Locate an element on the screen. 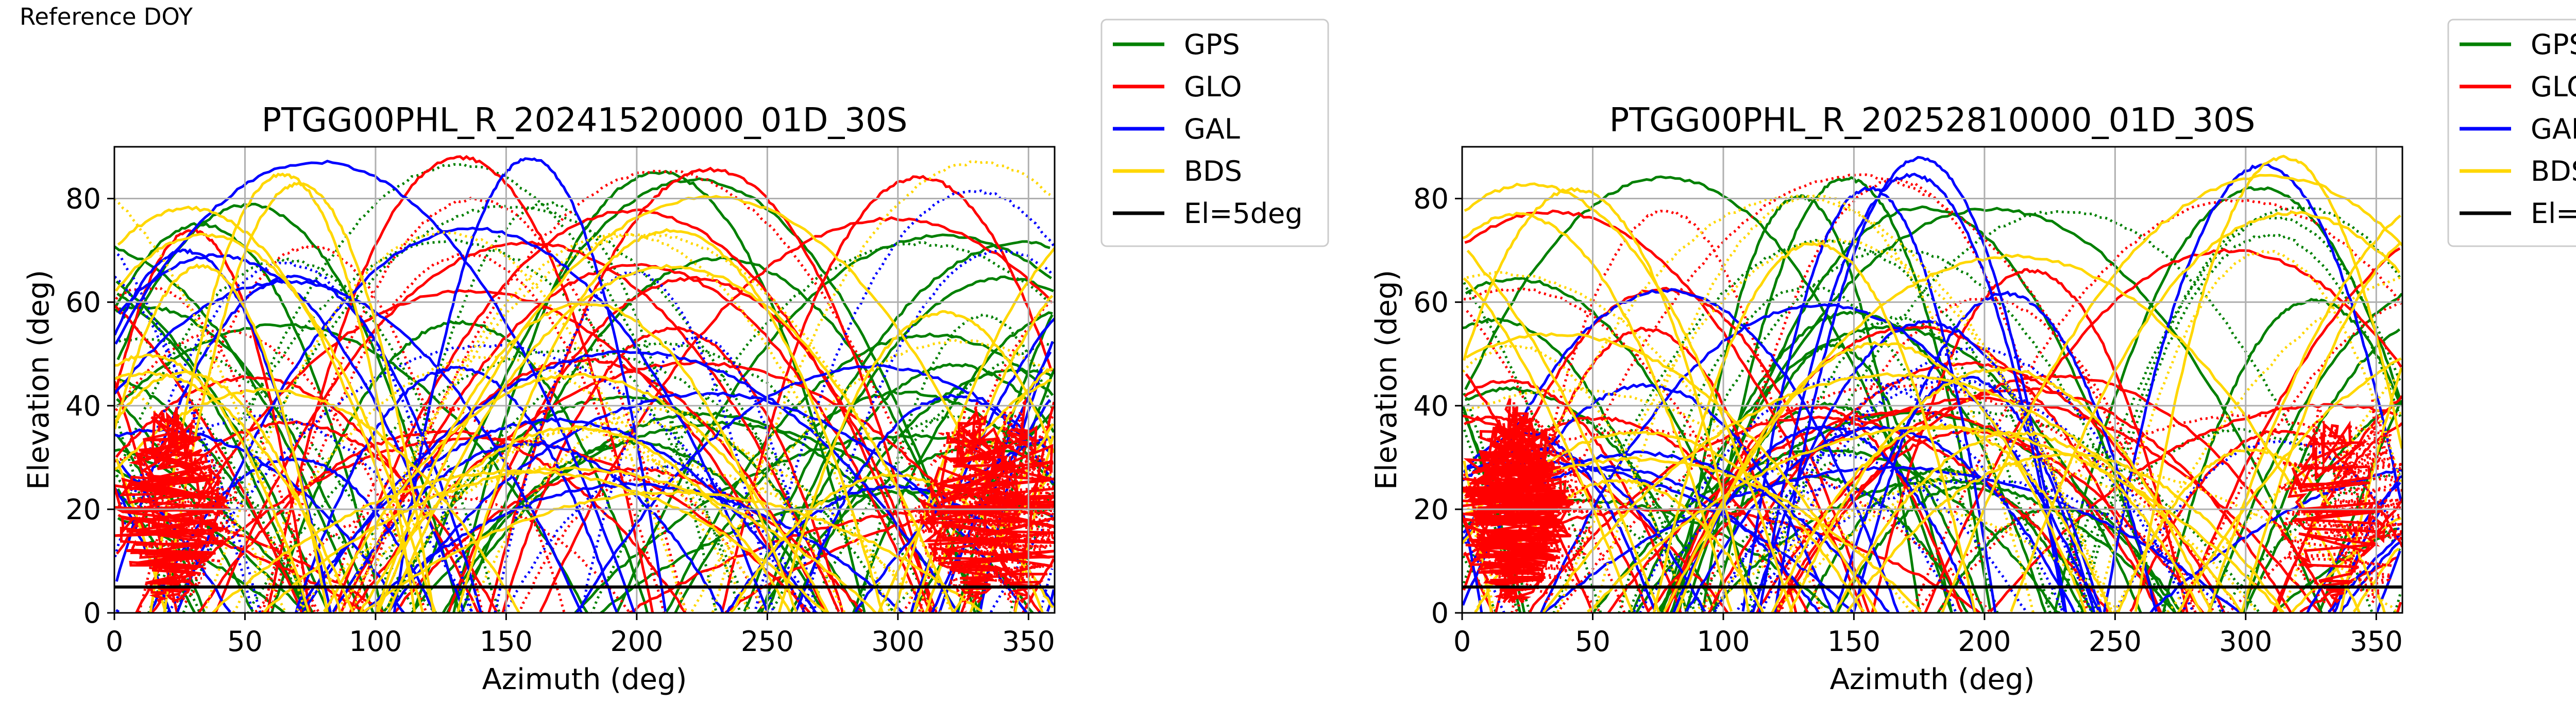 This screenshot has height=720, width=2576. page-title: Reference DOY is located at coordinates (106, 16).